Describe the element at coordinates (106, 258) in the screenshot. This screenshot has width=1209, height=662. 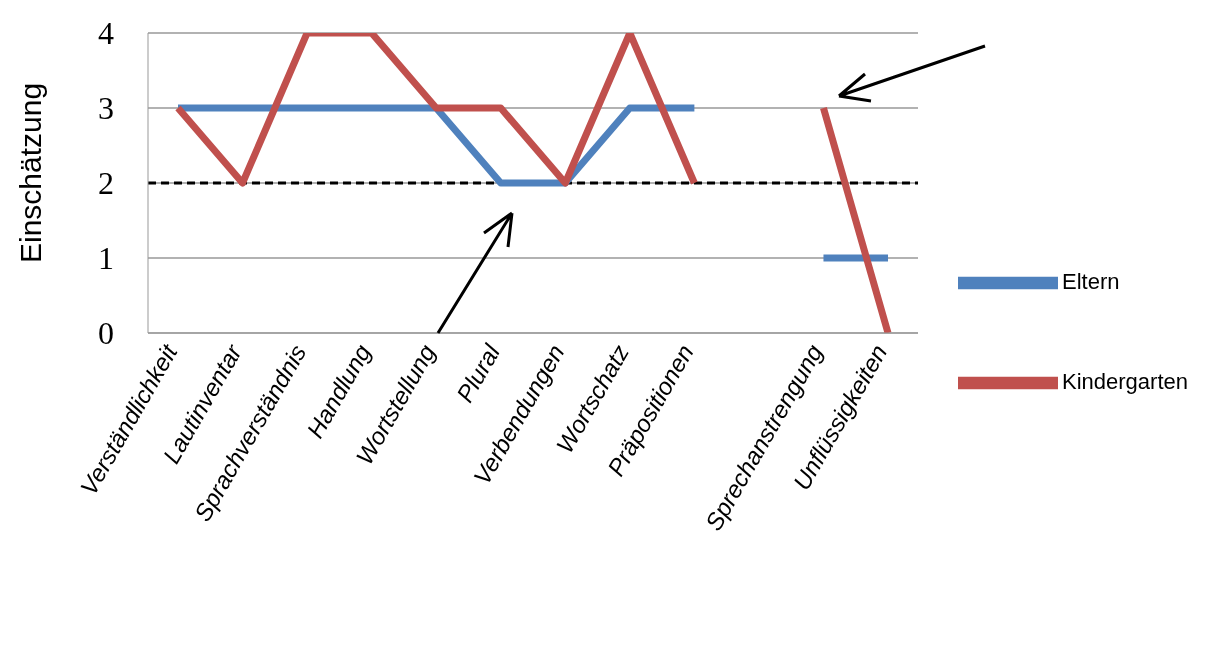
I see `y-tick-label: 1` at that location.